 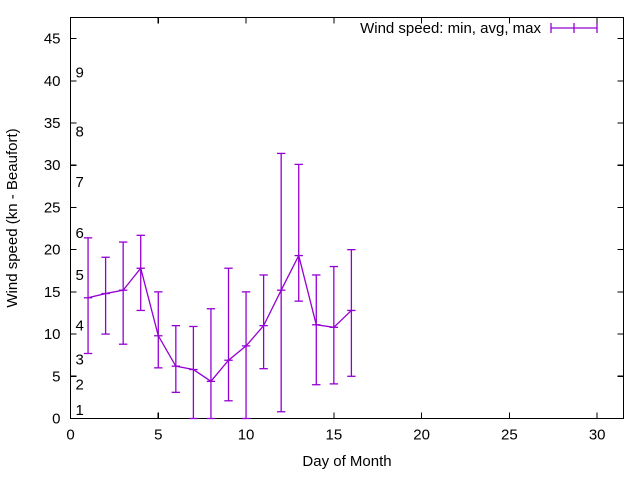 What do you see at coordinates (70, 435) in the screenshot?
I see `x-tick-label: 0` at bounding box center [70, 435].